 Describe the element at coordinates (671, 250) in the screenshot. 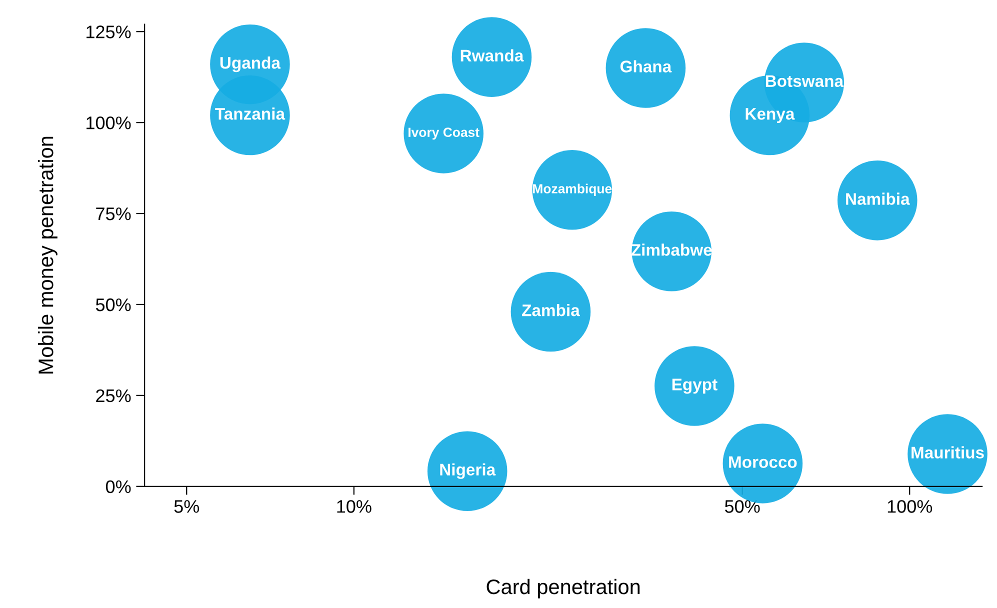

I see `annotation: Zimbabwe` at that location.